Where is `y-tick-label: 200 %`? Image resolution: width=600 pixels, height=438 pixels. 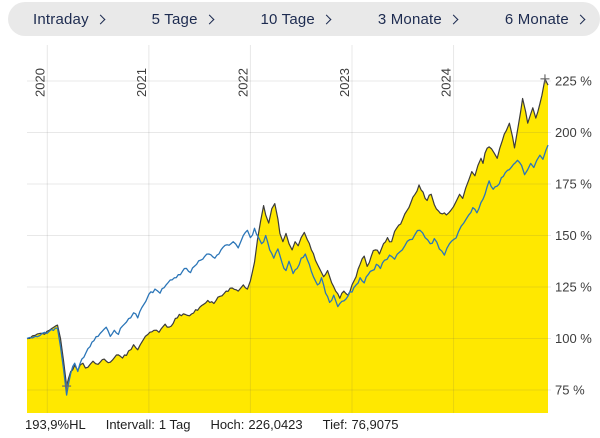 y-tick-label: 200 % is located at coordinates (573, 132).